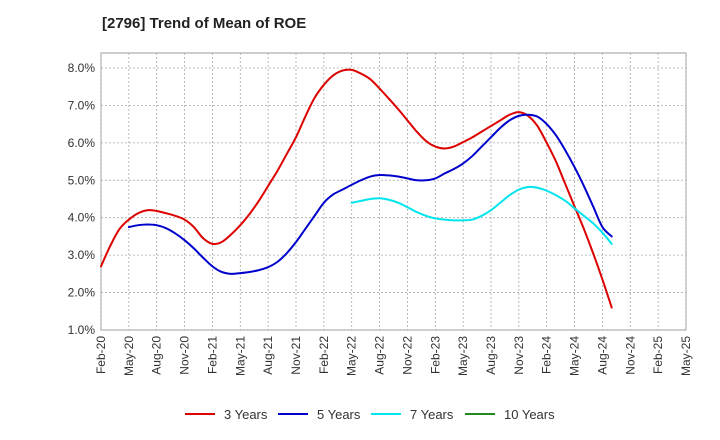 The image size is (720, 440). What do you see at coordinates (129, 356) in the screenshot?
I see `x-tick-label: May-20` at bounding box center [129, 356].